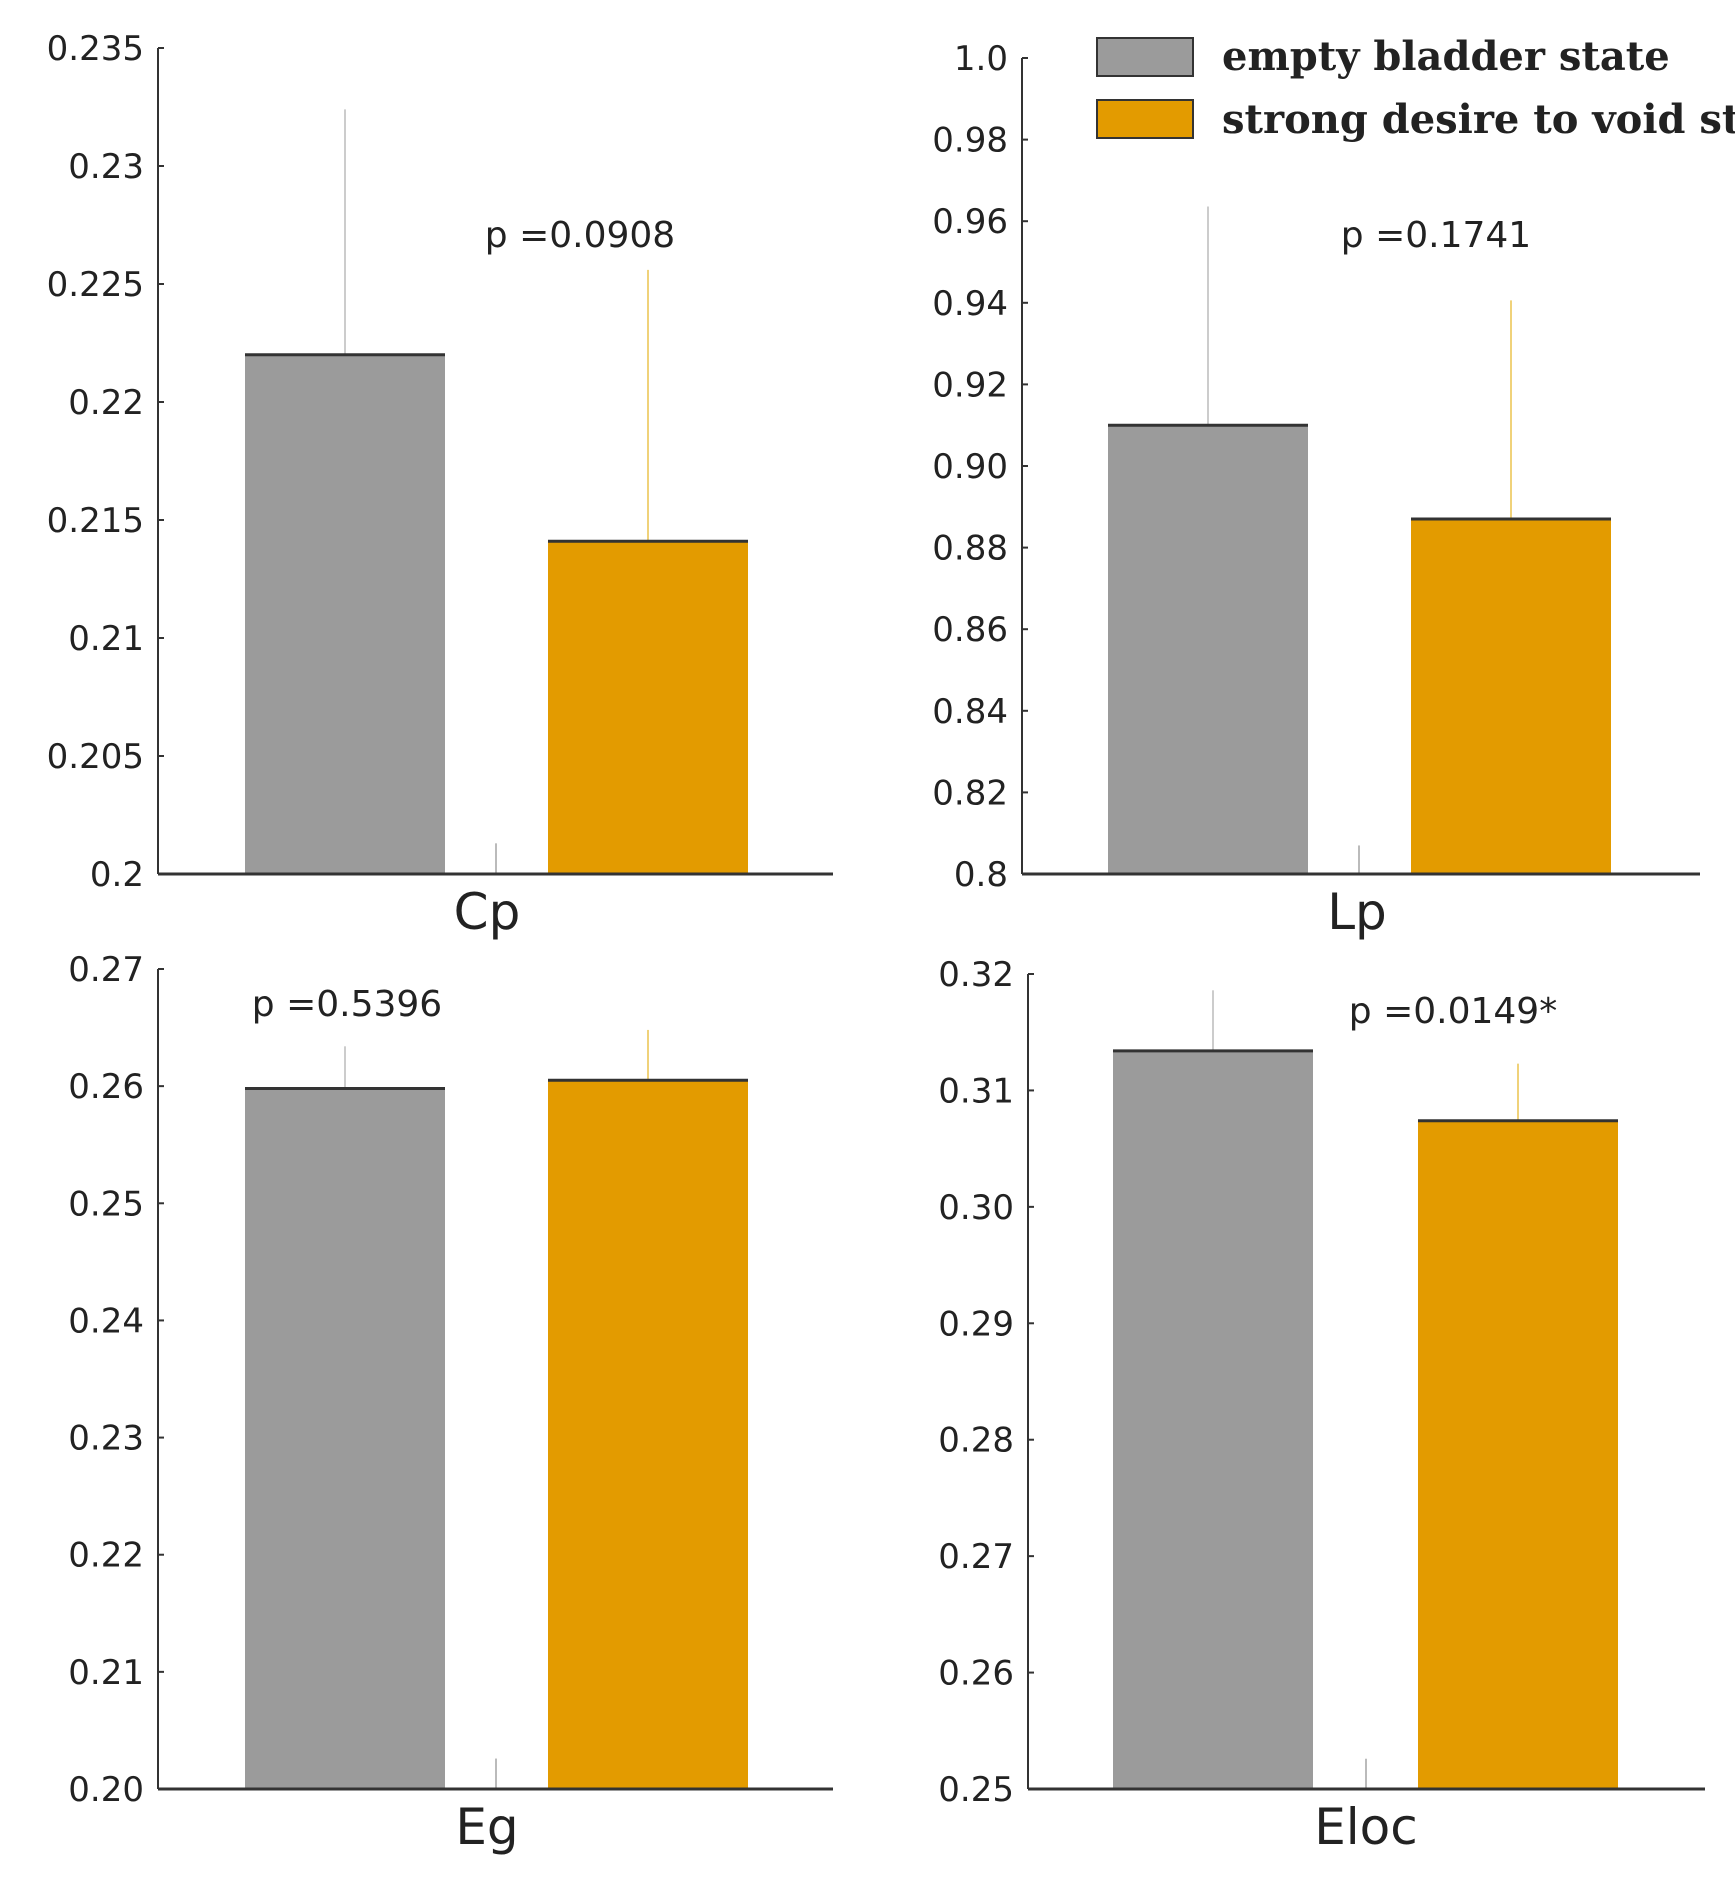 The height and width of the screenshot is (1882, 1735). I want to click on y-tick-label: 0.98, so click(970, 141).